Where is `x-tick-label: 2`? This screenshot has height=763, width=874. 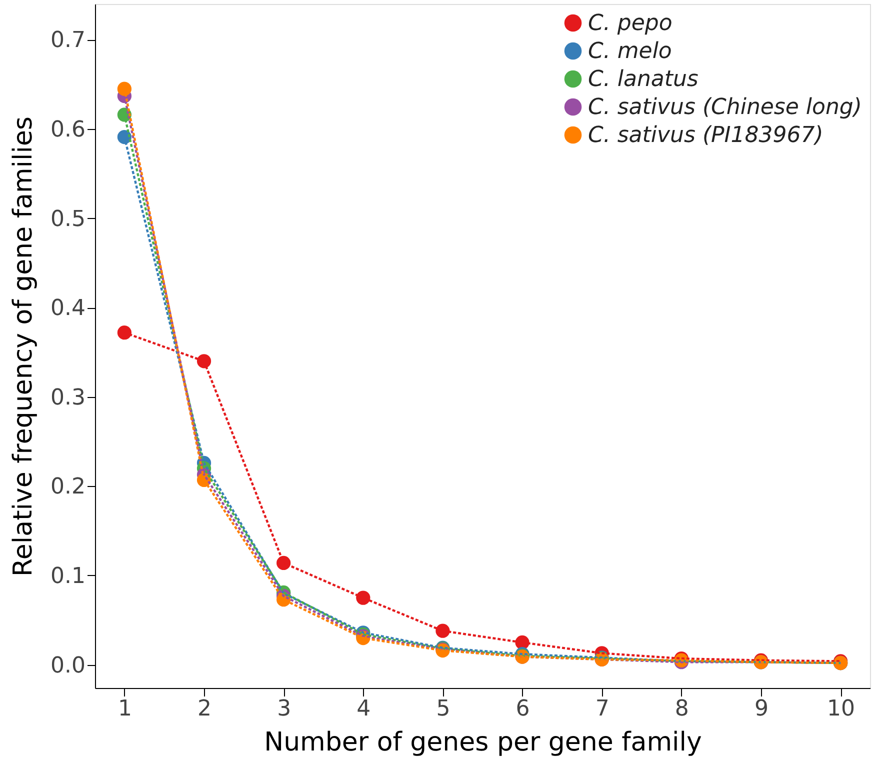
x-tick-label: 2 is located at coordinates (205, 709).